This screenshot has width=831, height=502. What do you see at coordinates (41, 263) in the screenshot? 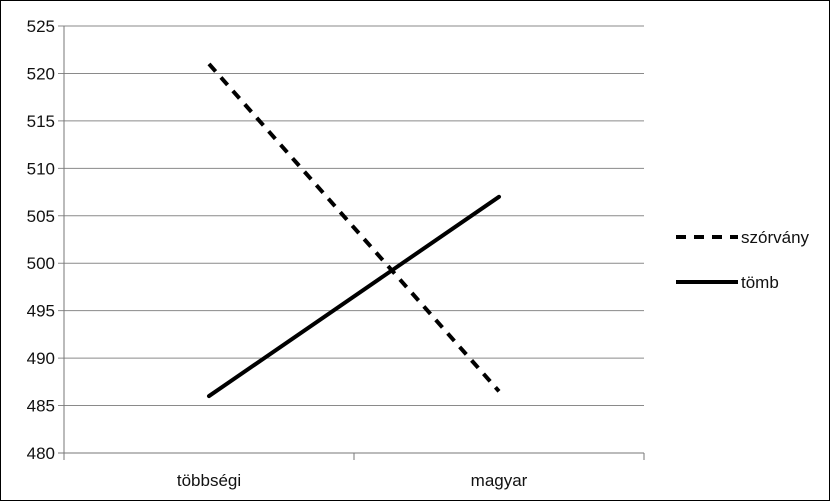
I see `y-tick-label-500: 500` at bounding box center [41, 263].